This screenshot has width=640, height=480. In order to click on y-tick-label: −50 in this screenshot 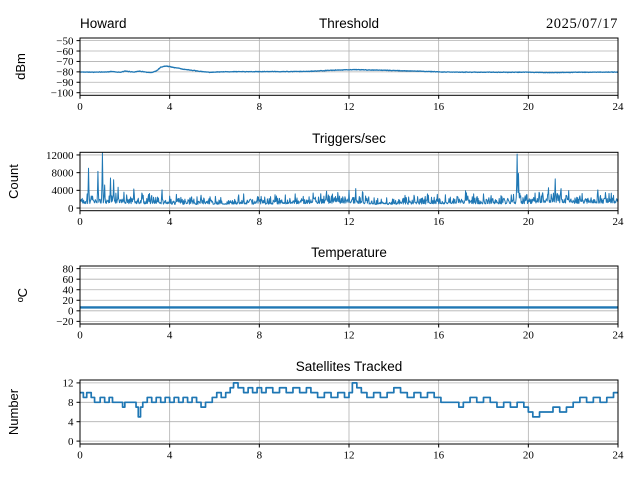, I will do `click(65, 41)`.